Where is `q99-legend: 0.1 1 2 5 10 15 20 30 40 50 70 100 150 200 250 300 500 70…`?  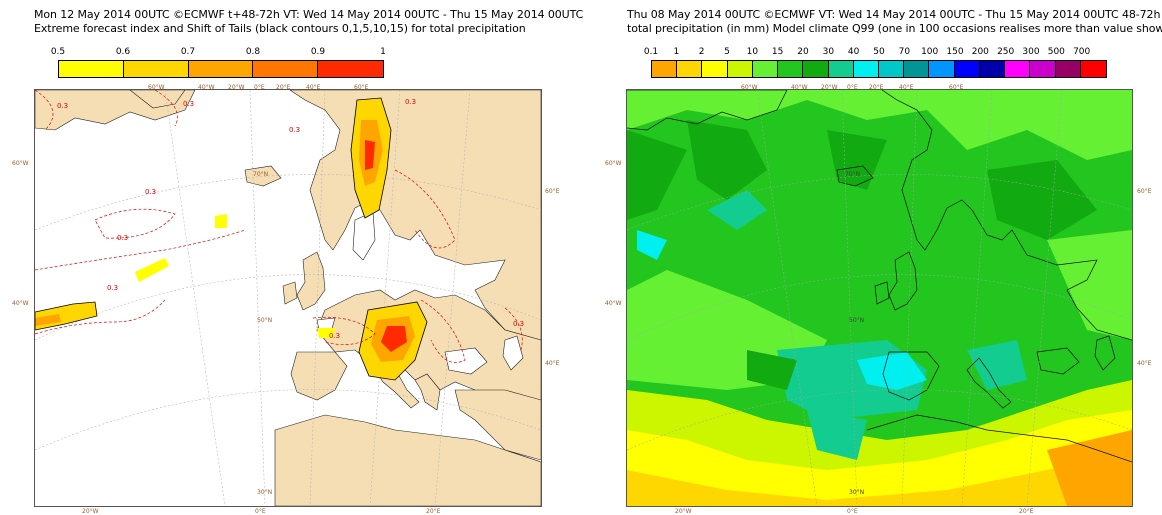
q99-legend: 0.1 1 2 5 10 15 20 30 40 50 70 100 150 200 250 300 500 70… is located at coordinates (875, 63).